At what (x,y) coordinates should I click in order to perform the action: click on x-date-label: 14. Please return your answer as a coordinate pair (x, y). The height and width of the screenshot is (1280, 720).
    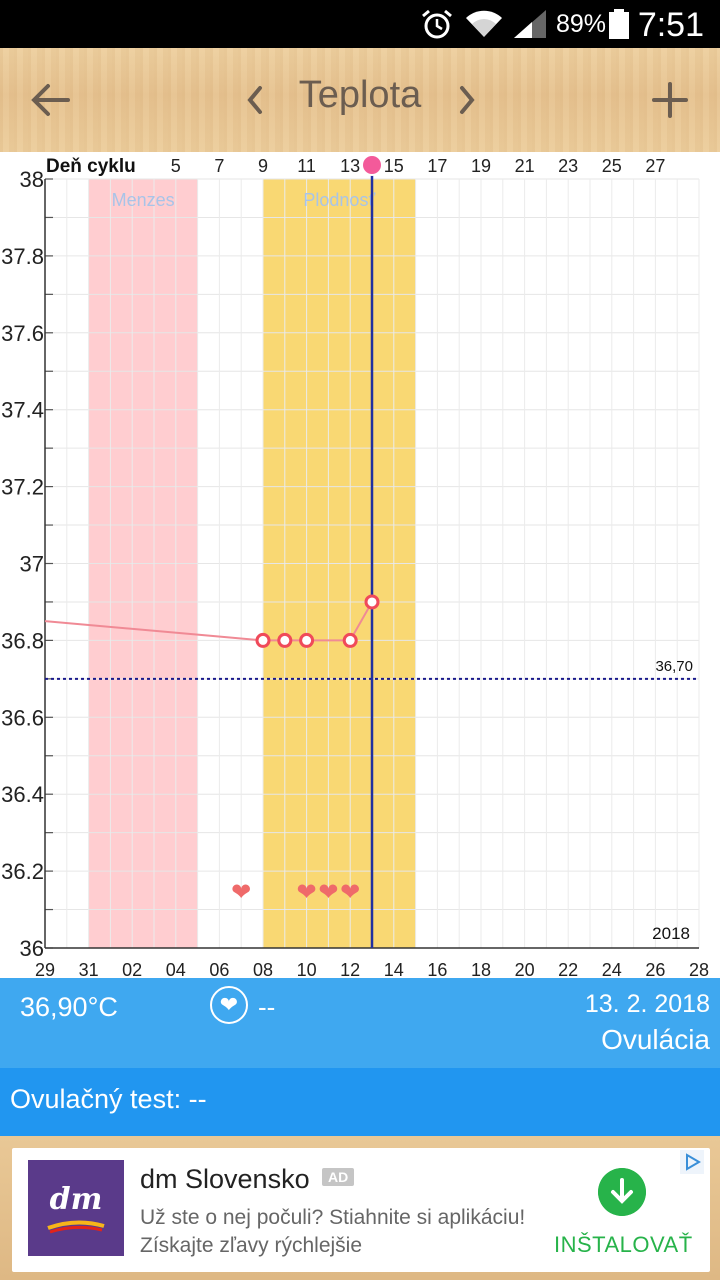
    Looking at the image, I should click on (394, 969).